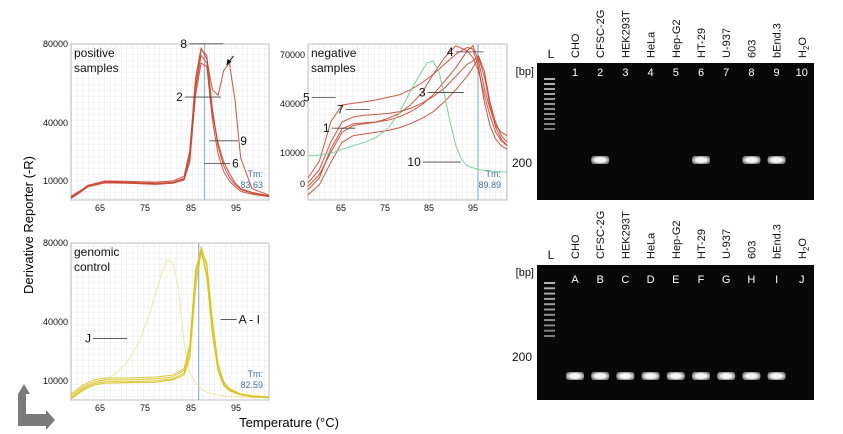  Describe the element at coordinates (306, 98) in the screenshot. I see `annotation-label: 5` at that location.